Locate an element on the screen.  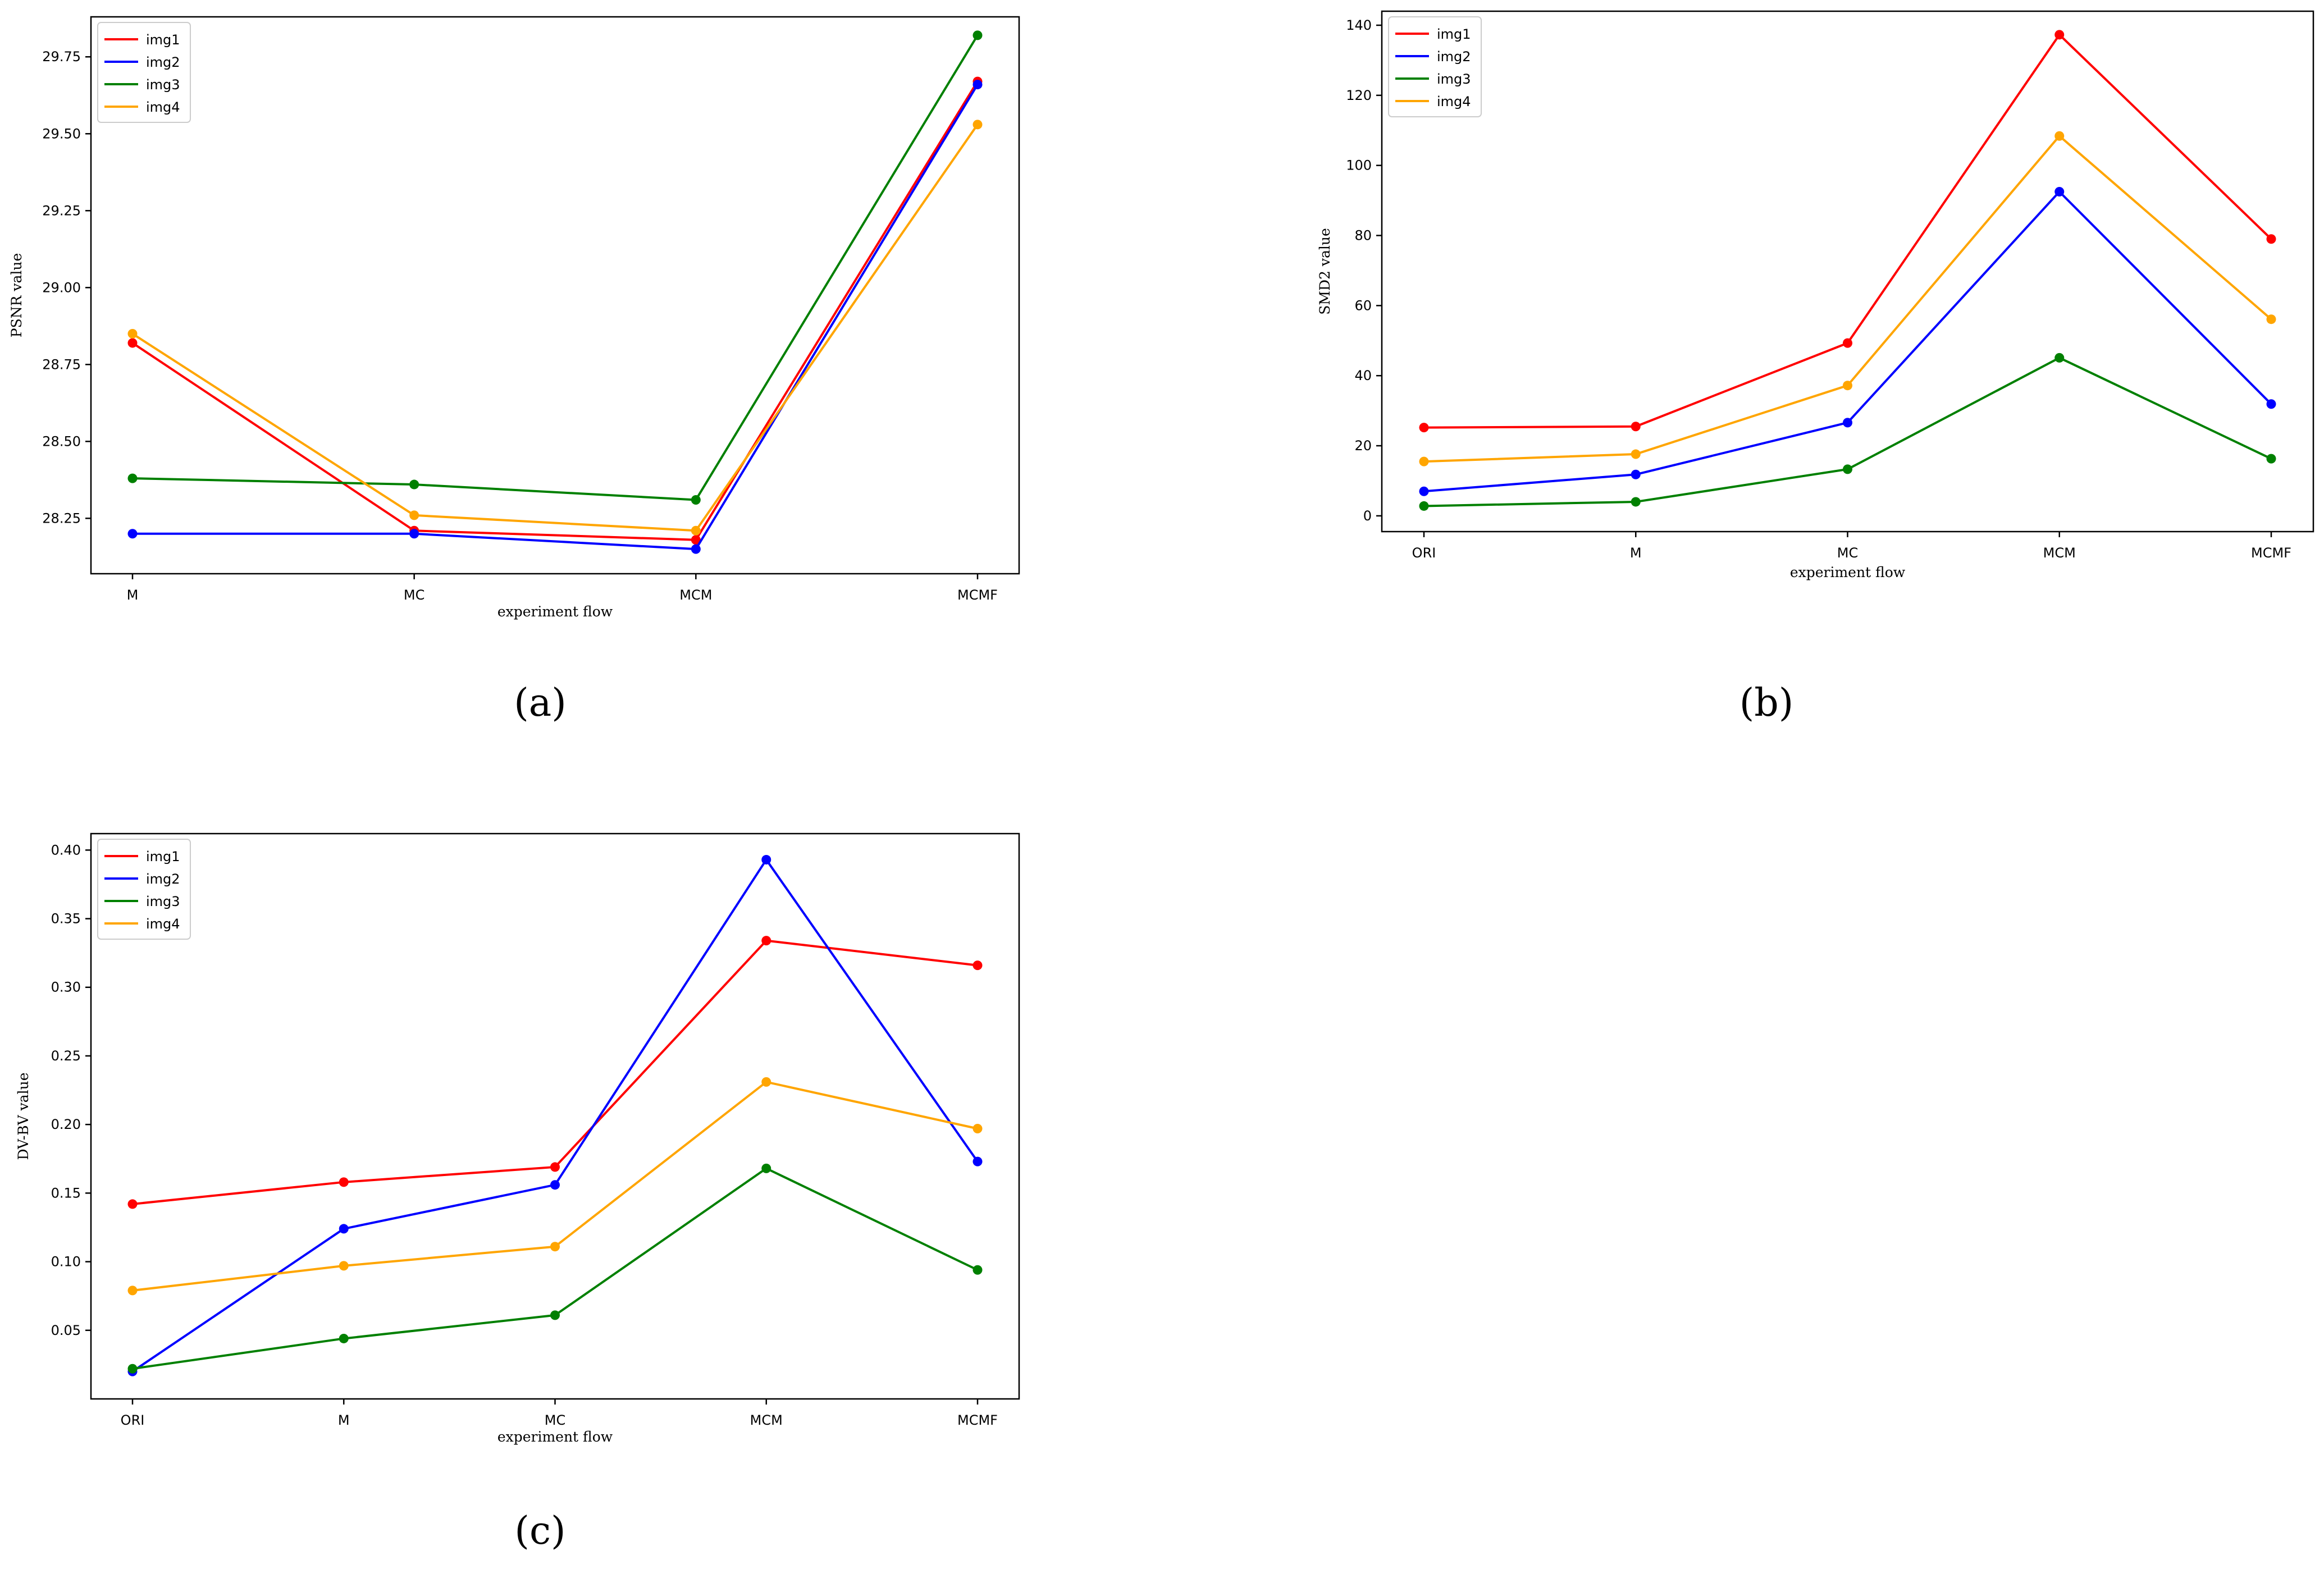
y-tick-label-4: 80 is located at coordinates (1363, 236).